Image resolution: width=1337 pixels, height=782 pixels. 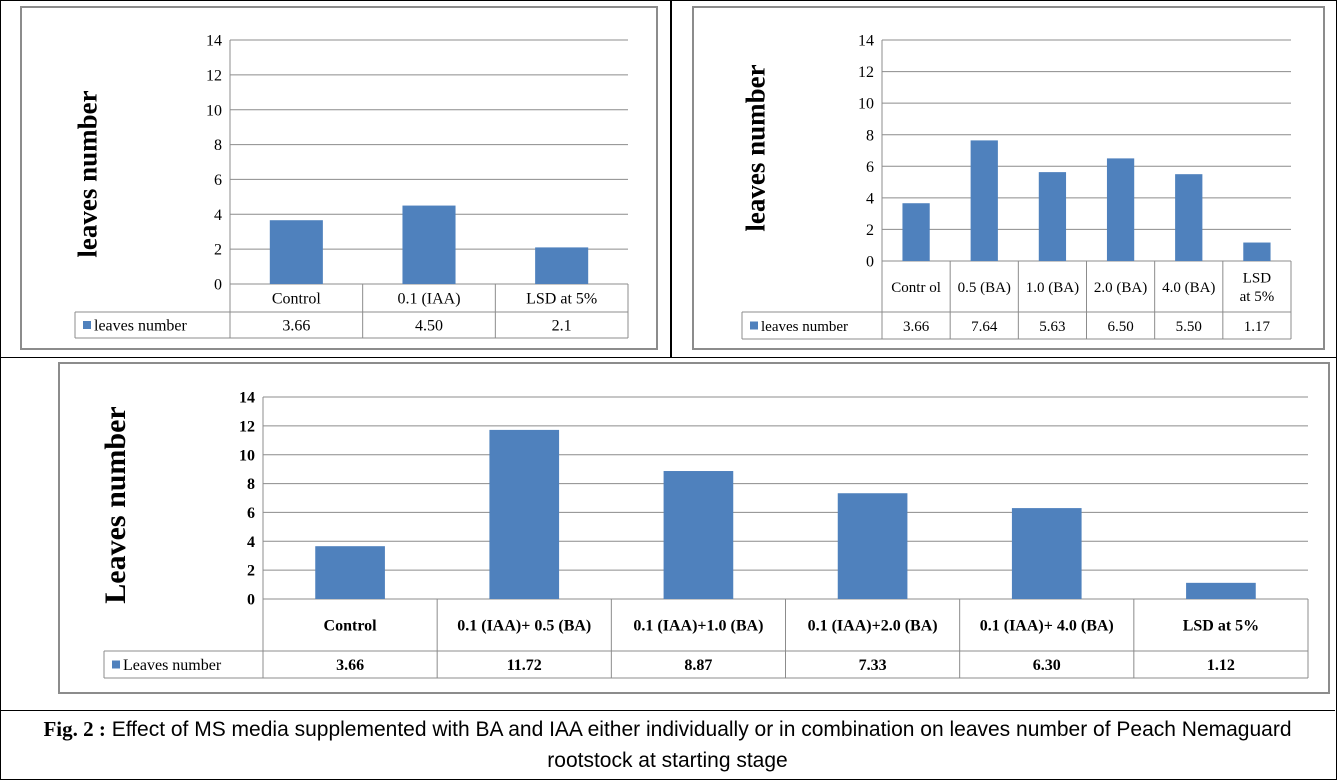 What do you see at coordinates (428, 299) in the screenshot?
I see `chart-1-category-label: 0.1 (IAA)` at bounding box center [428, 299].